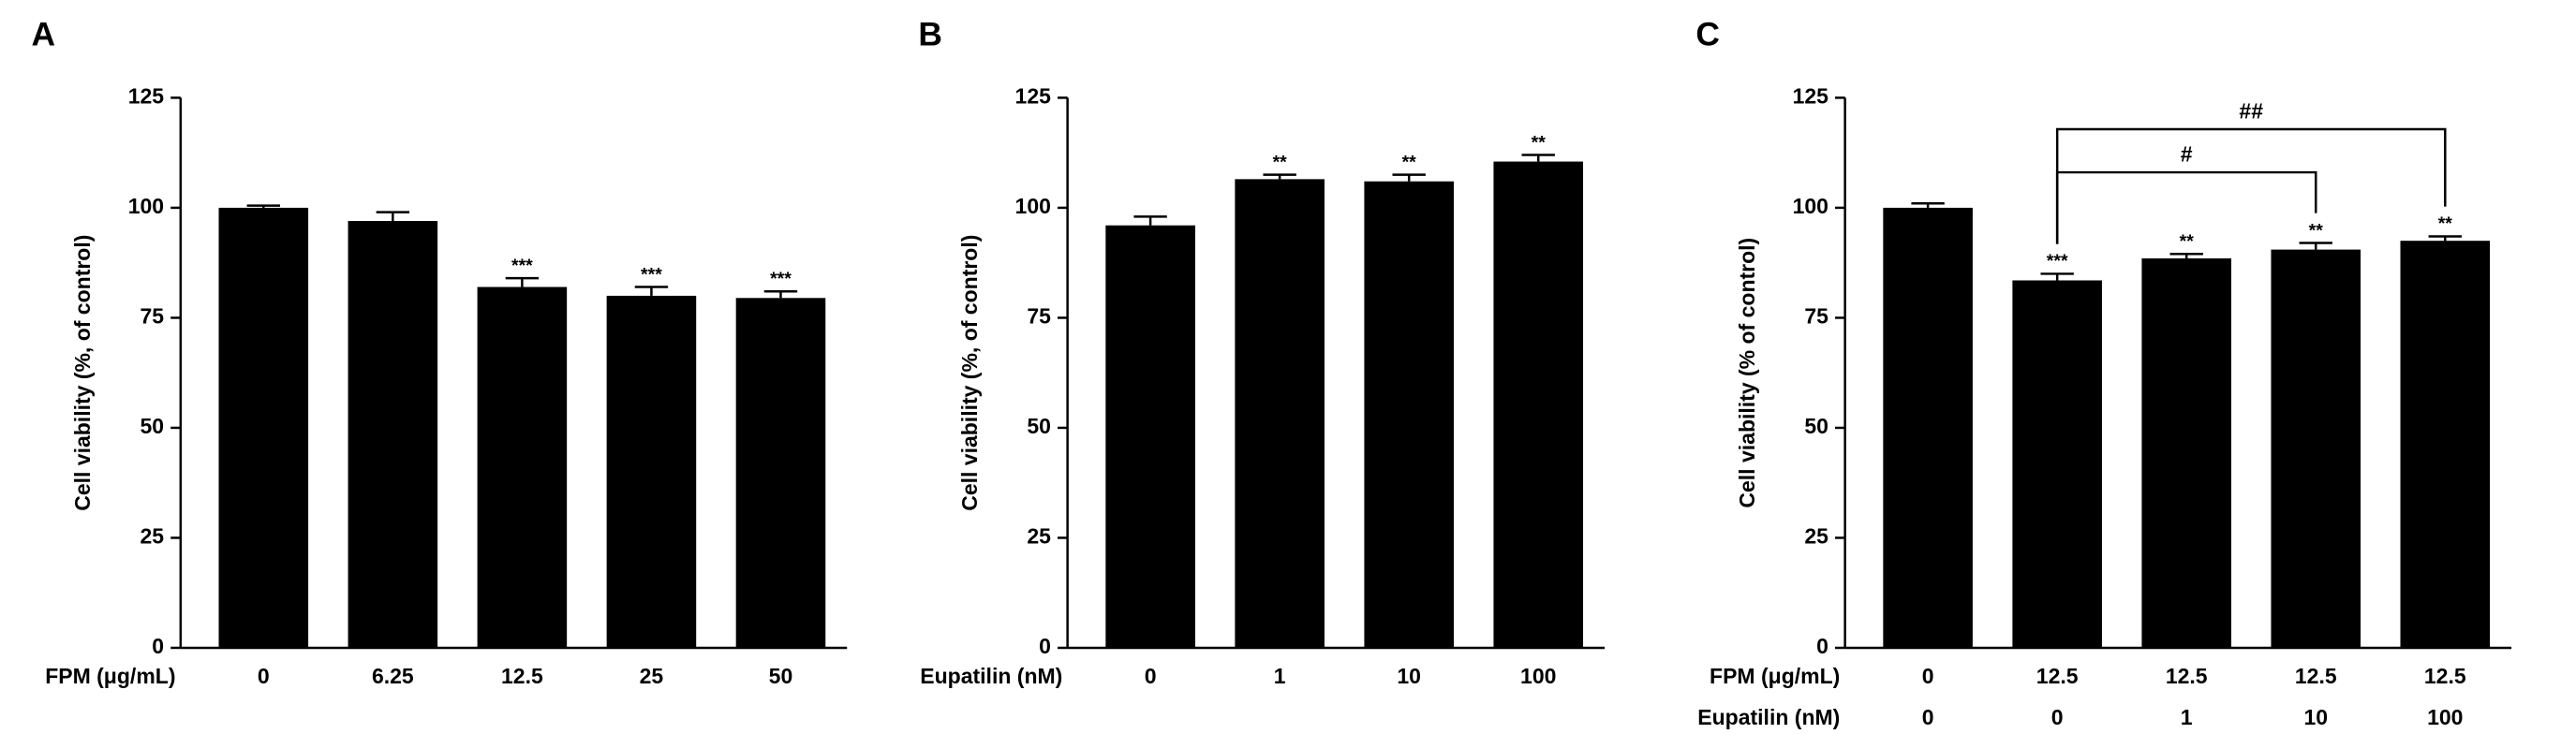  What do you see at coordinates (44, 34) in the screenshot?
I see `panel-label: A` at bounding box center [44, 34].